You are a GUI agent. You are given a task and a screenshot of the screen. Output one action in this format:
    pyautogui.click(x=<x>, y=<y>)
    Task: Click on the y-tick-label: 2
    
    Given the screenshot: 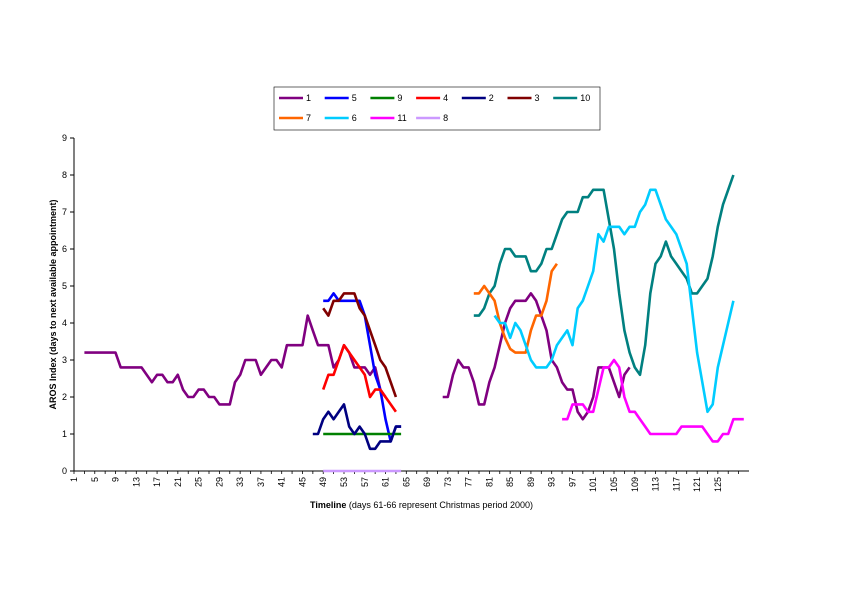 What is the action you would take?
    pyautogui.click(x=64, y=397)
    